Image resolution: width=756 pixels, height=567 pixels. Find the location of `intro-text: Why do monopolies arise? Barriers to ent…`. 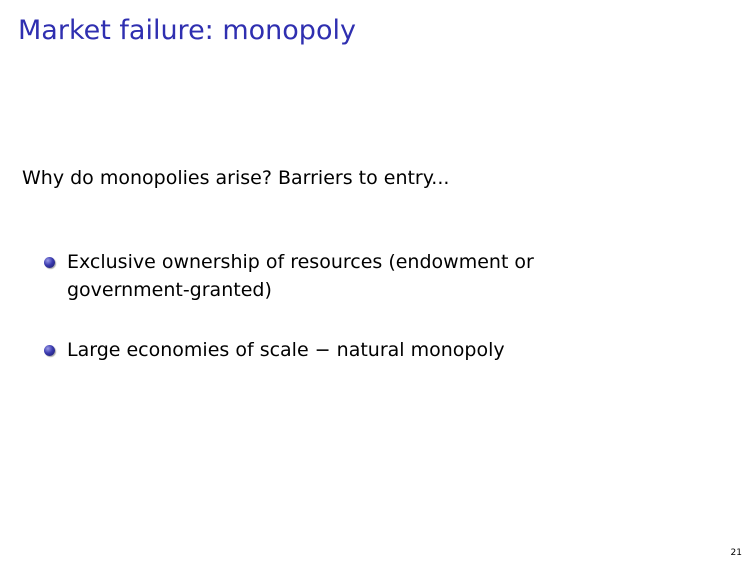

intro-text: Why do monopolies arise? Barriers to ent… is located at coordinates (236, 178).